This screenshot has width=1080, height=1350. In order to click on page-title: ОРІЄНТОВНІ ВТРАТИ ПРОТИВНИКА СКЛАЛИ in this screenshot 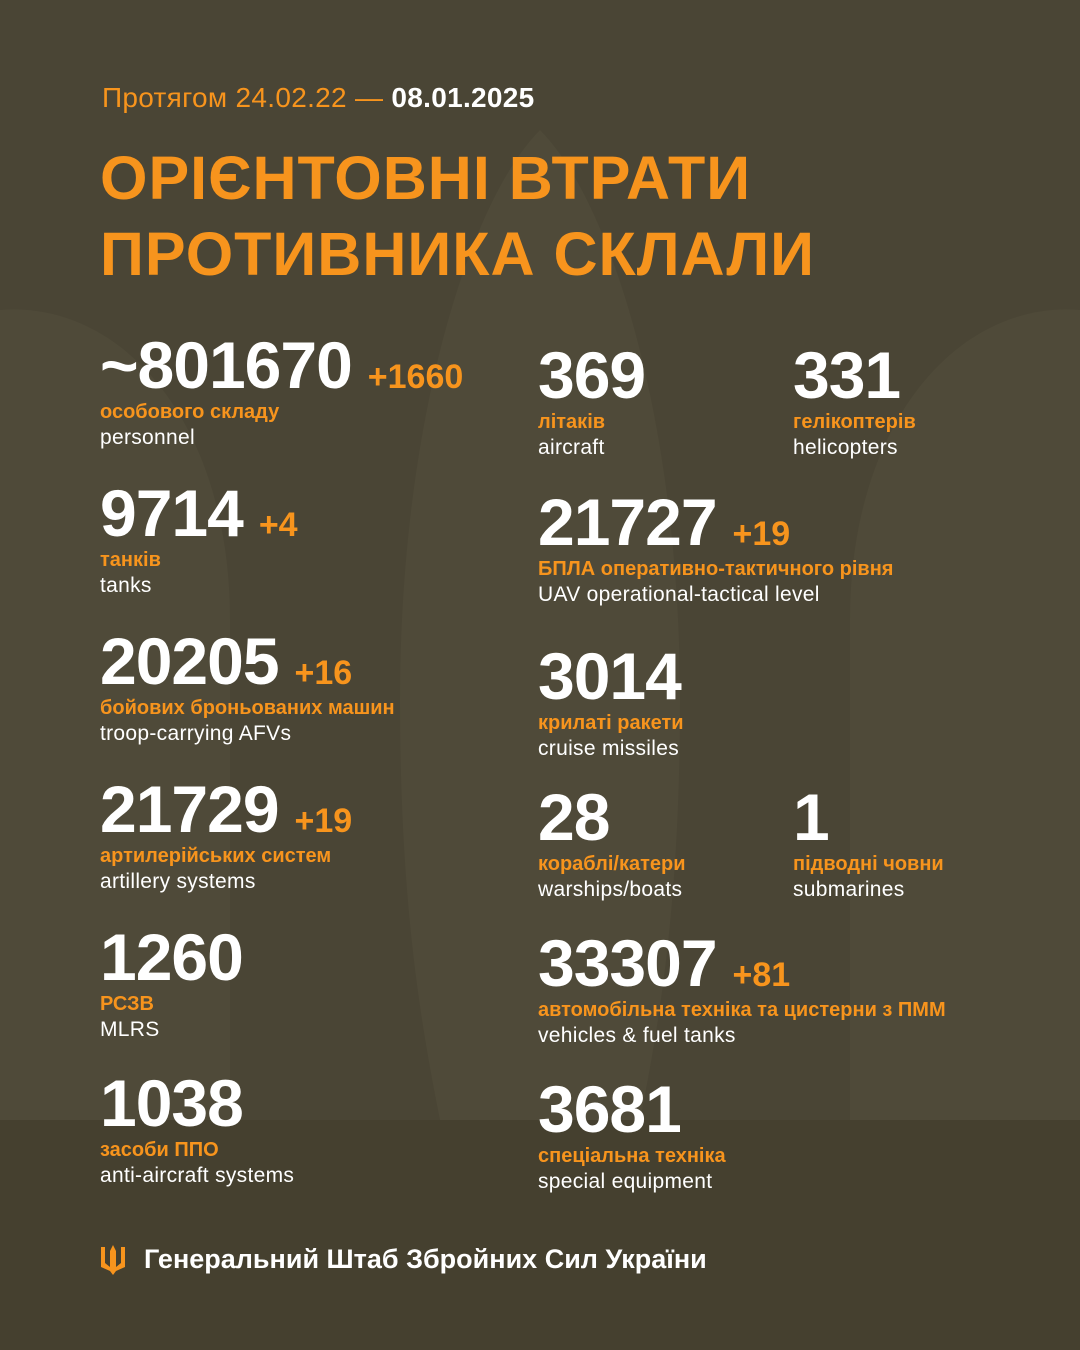, I will do `click(457, 216)`.